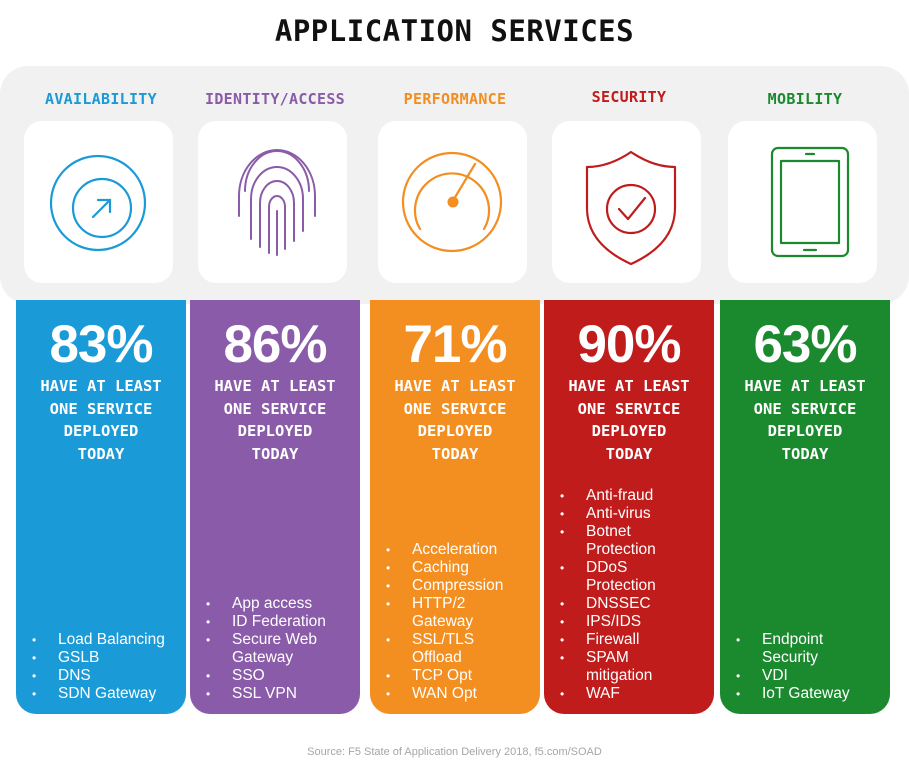  I want to click on list-item: Anti-fraud, so click(620, 496).